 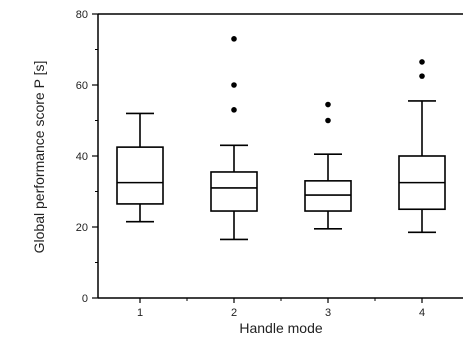 I want to click on y-axis: 0 20 40 60 80, so click(x=87, y=157).